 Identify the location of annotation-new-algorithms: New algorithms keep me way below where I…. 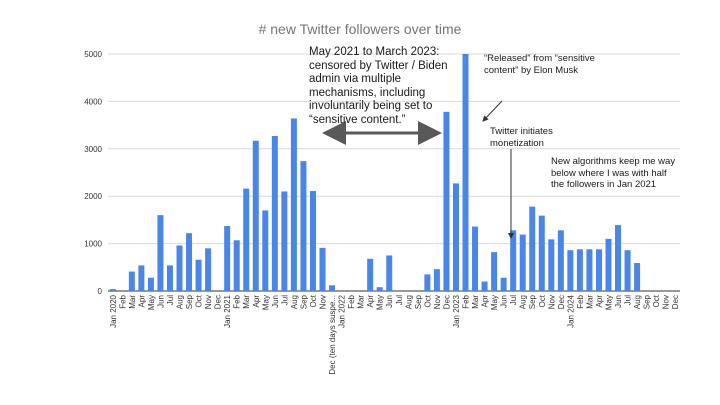
(613, 173).